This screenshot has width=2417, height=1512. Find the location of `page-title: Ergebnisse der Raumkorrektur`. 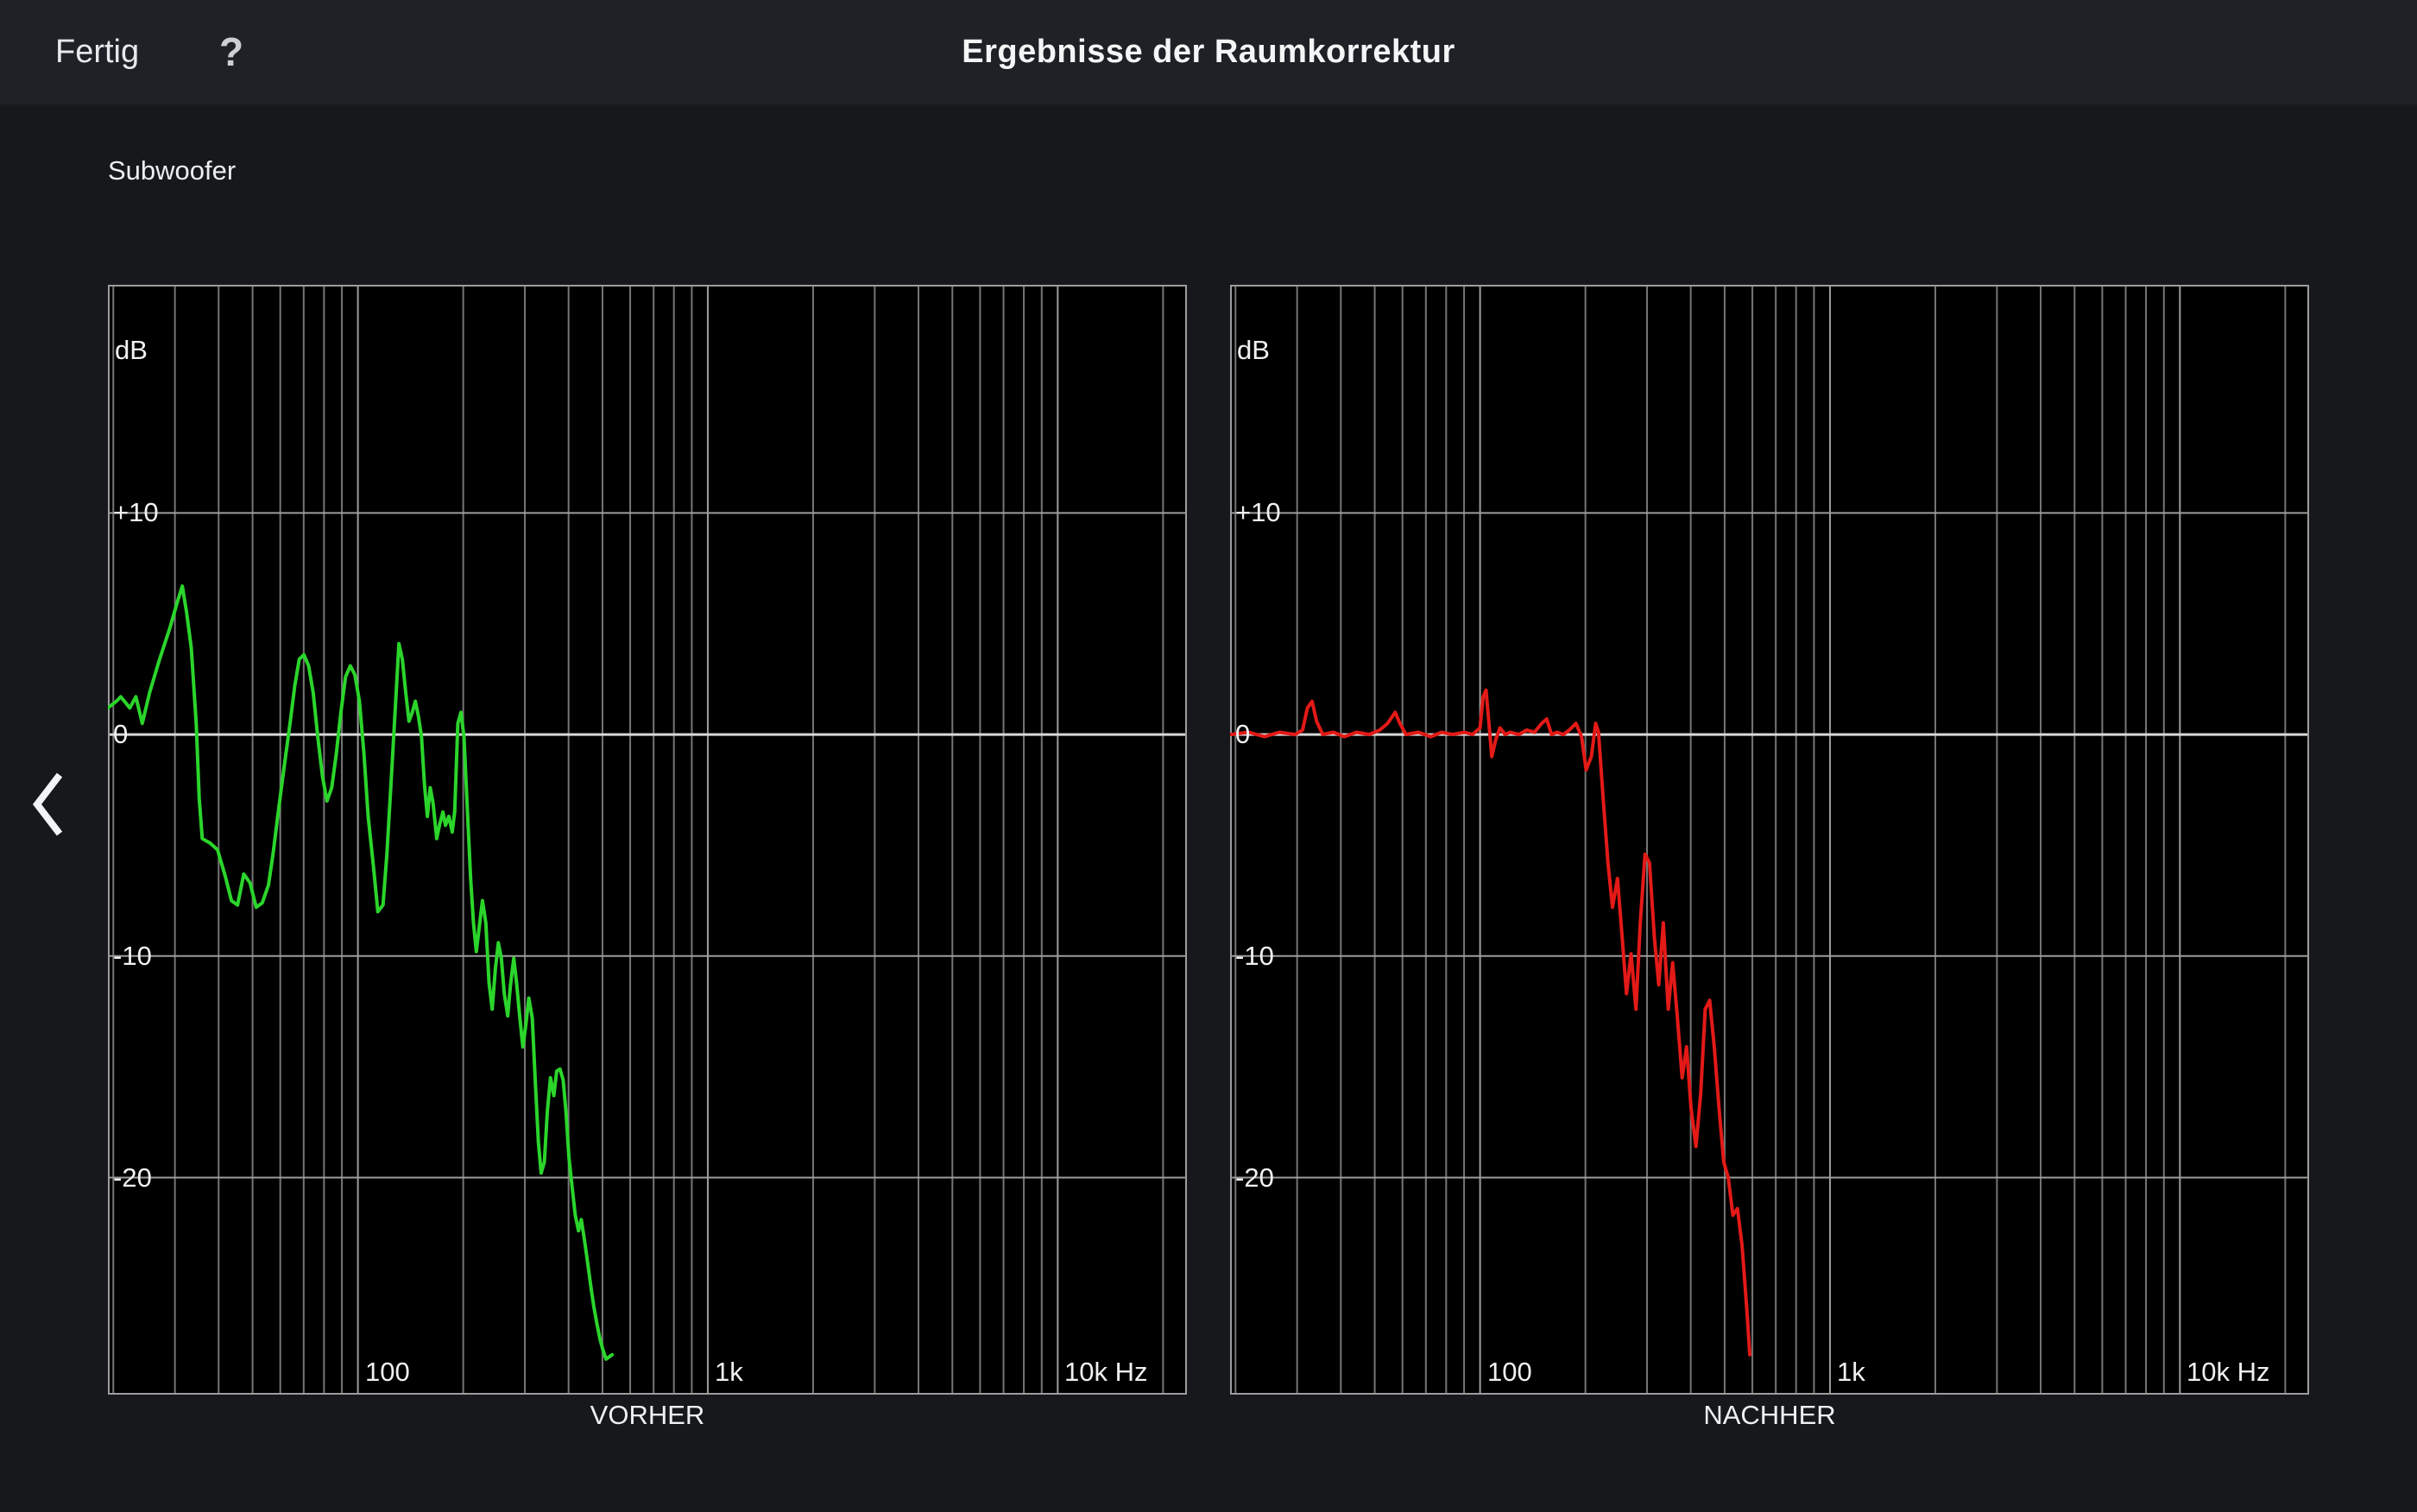

page-title: Ergebnisse der Raumkorrektur is located at coordinates (1208, 52).